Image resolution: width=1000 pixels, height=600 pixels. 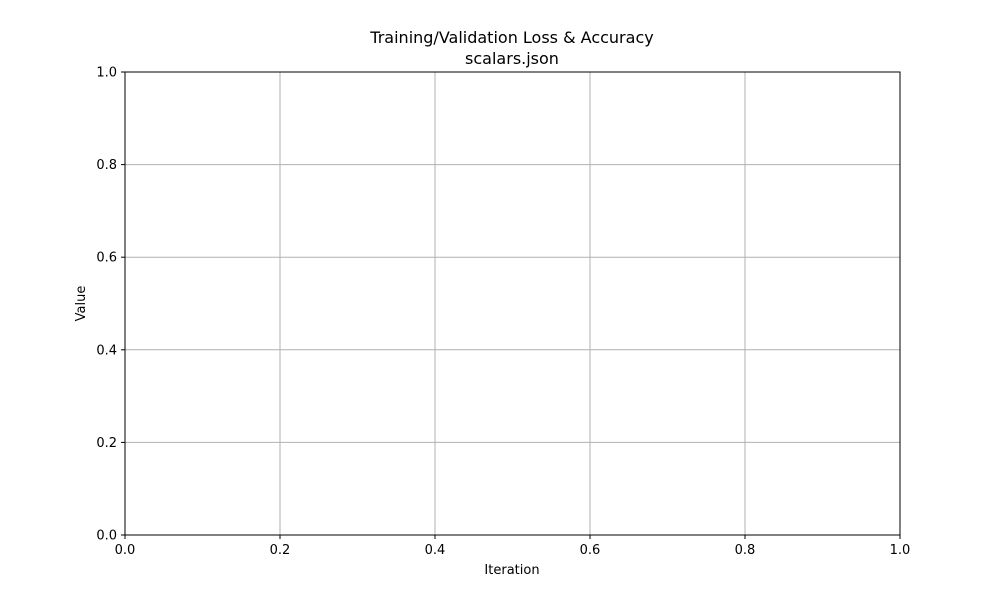 What do you see at coordinates (106, 443) in the screenshot?
I see `y-tick-label: 0.2` at bounding box center [106, 443].